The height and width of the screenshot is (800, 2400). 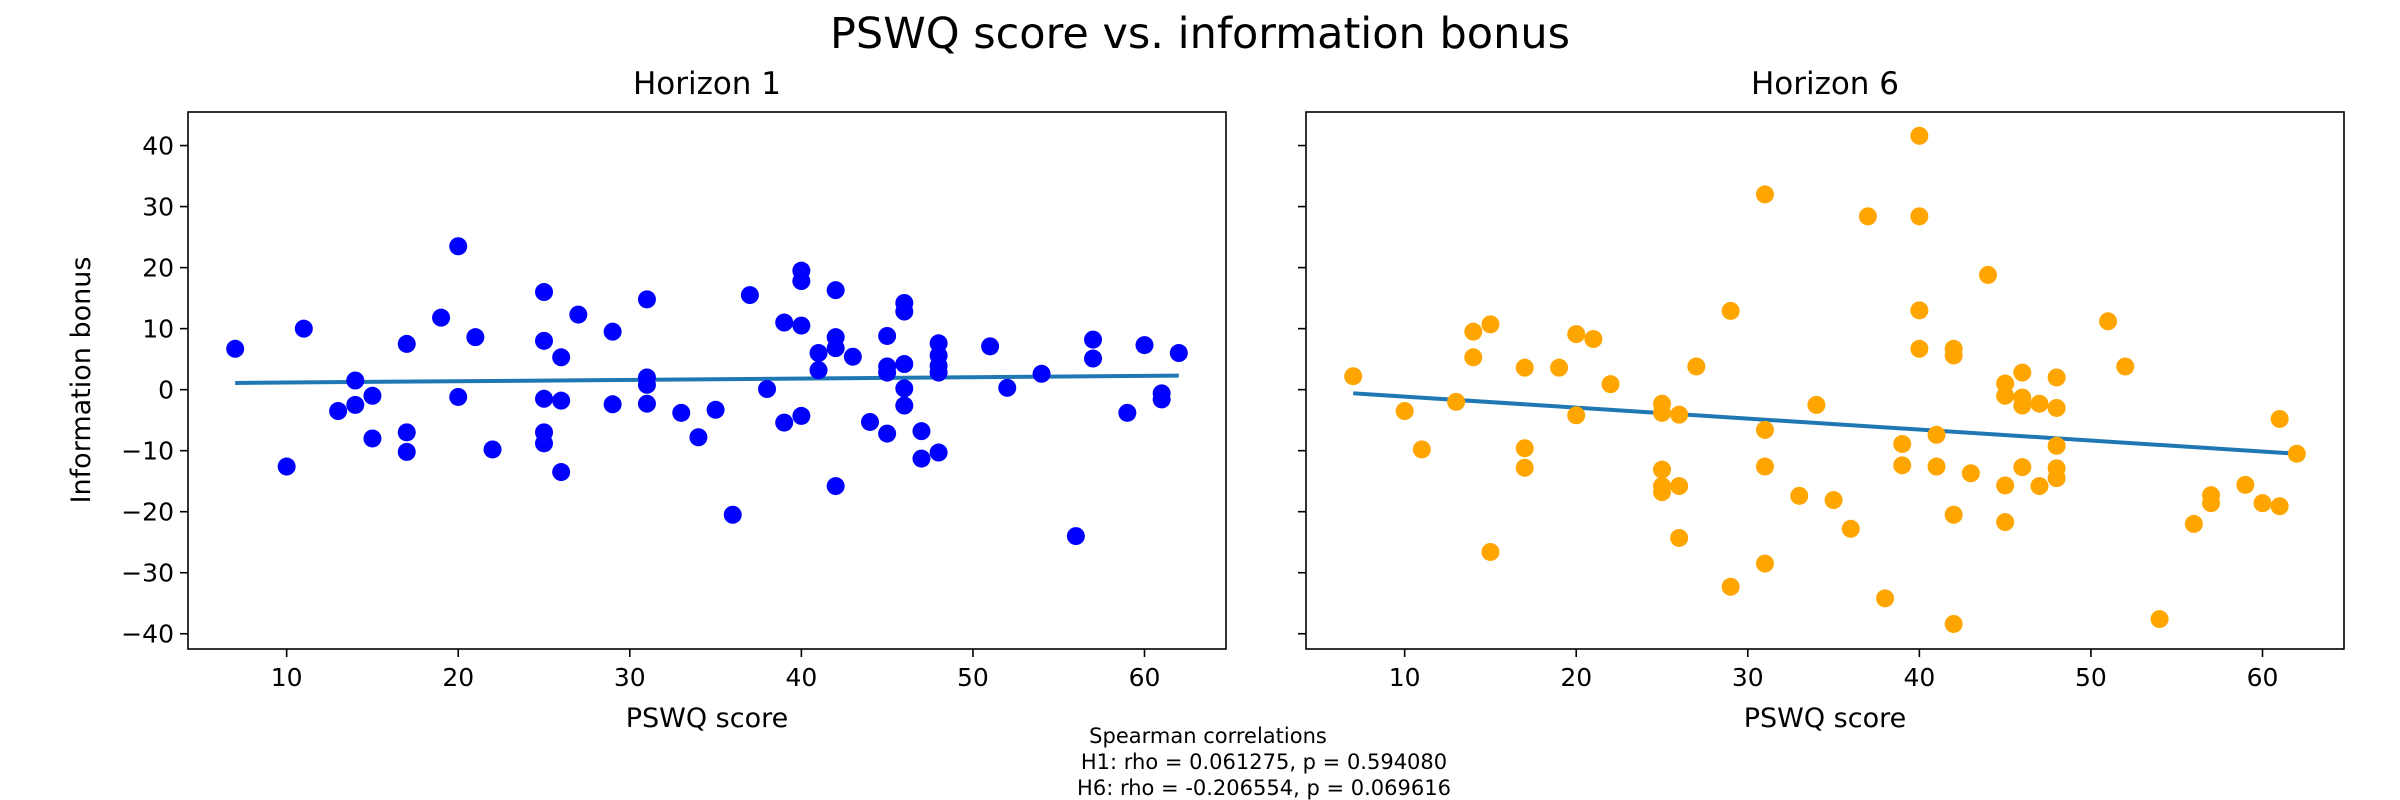 What do you see at coordinates (147, 573) in the screenshot?
I see `y-tick-label-horizon-1--30: −30` at bounding box center [147, 573].